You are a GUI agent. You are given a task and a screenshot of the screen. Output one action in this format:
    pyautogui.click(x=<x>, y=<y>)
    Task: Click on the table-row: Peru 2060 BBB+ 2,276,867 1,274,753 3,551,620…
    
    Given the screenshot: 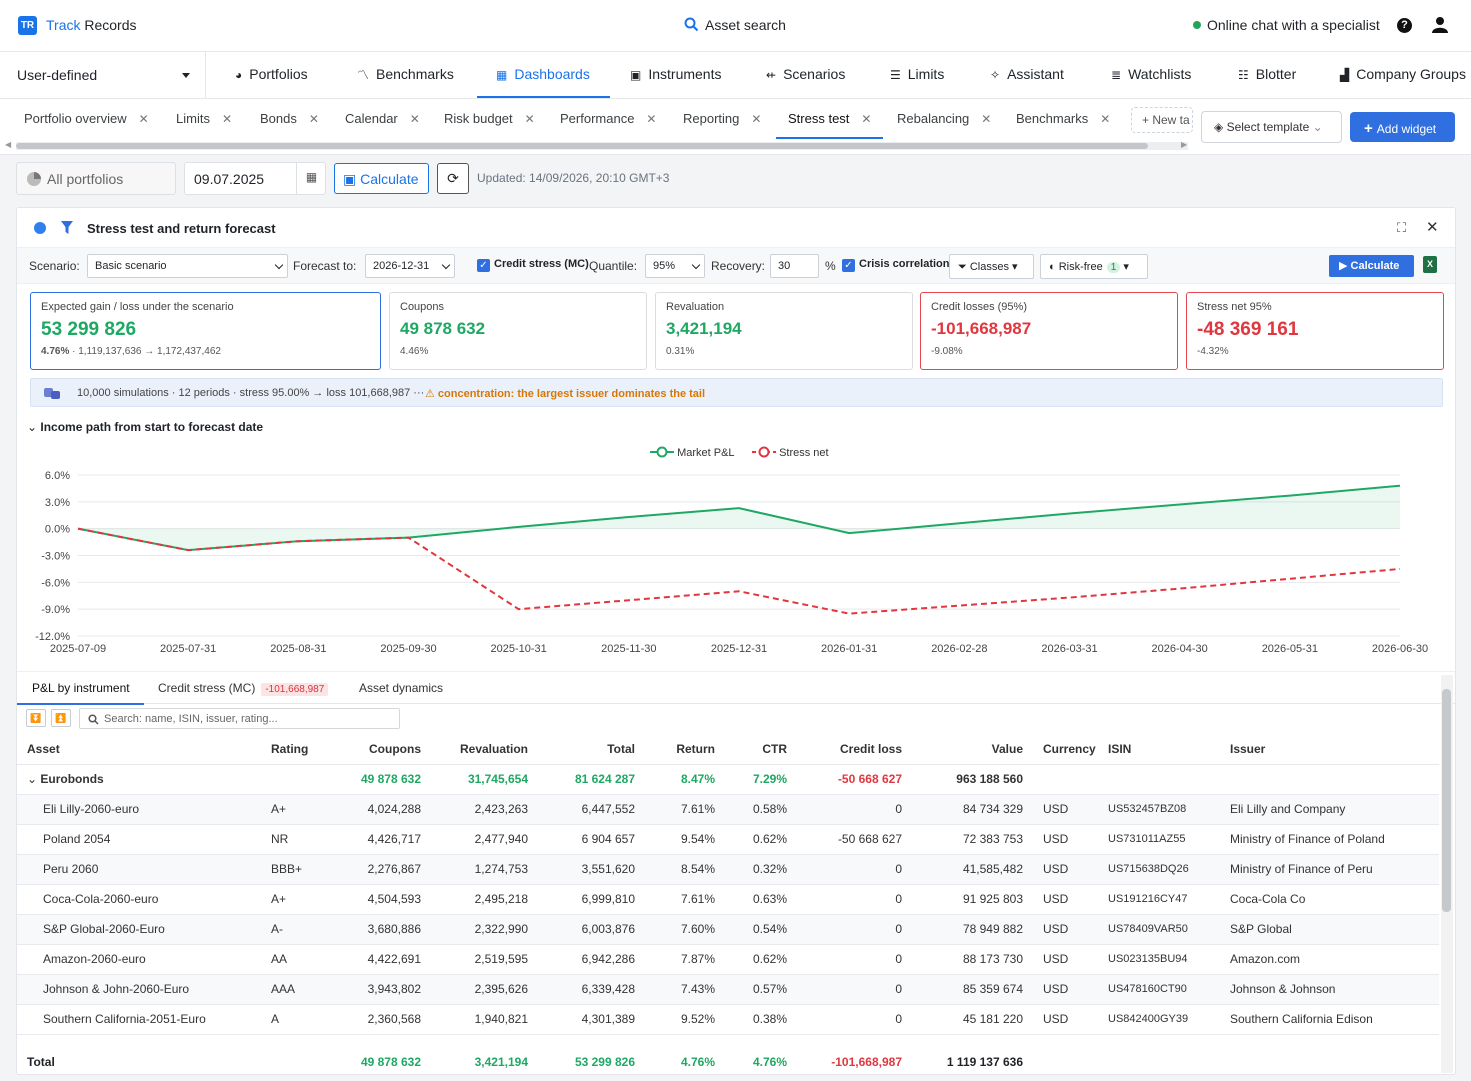 What is the action you would take?
    pyautogui.click(x=728, y=869)
    